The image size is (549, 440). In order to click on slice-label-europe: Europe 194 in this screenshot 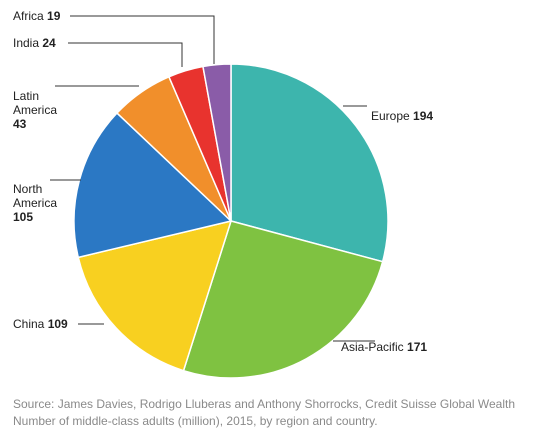, I will do `click(402, 116)`.